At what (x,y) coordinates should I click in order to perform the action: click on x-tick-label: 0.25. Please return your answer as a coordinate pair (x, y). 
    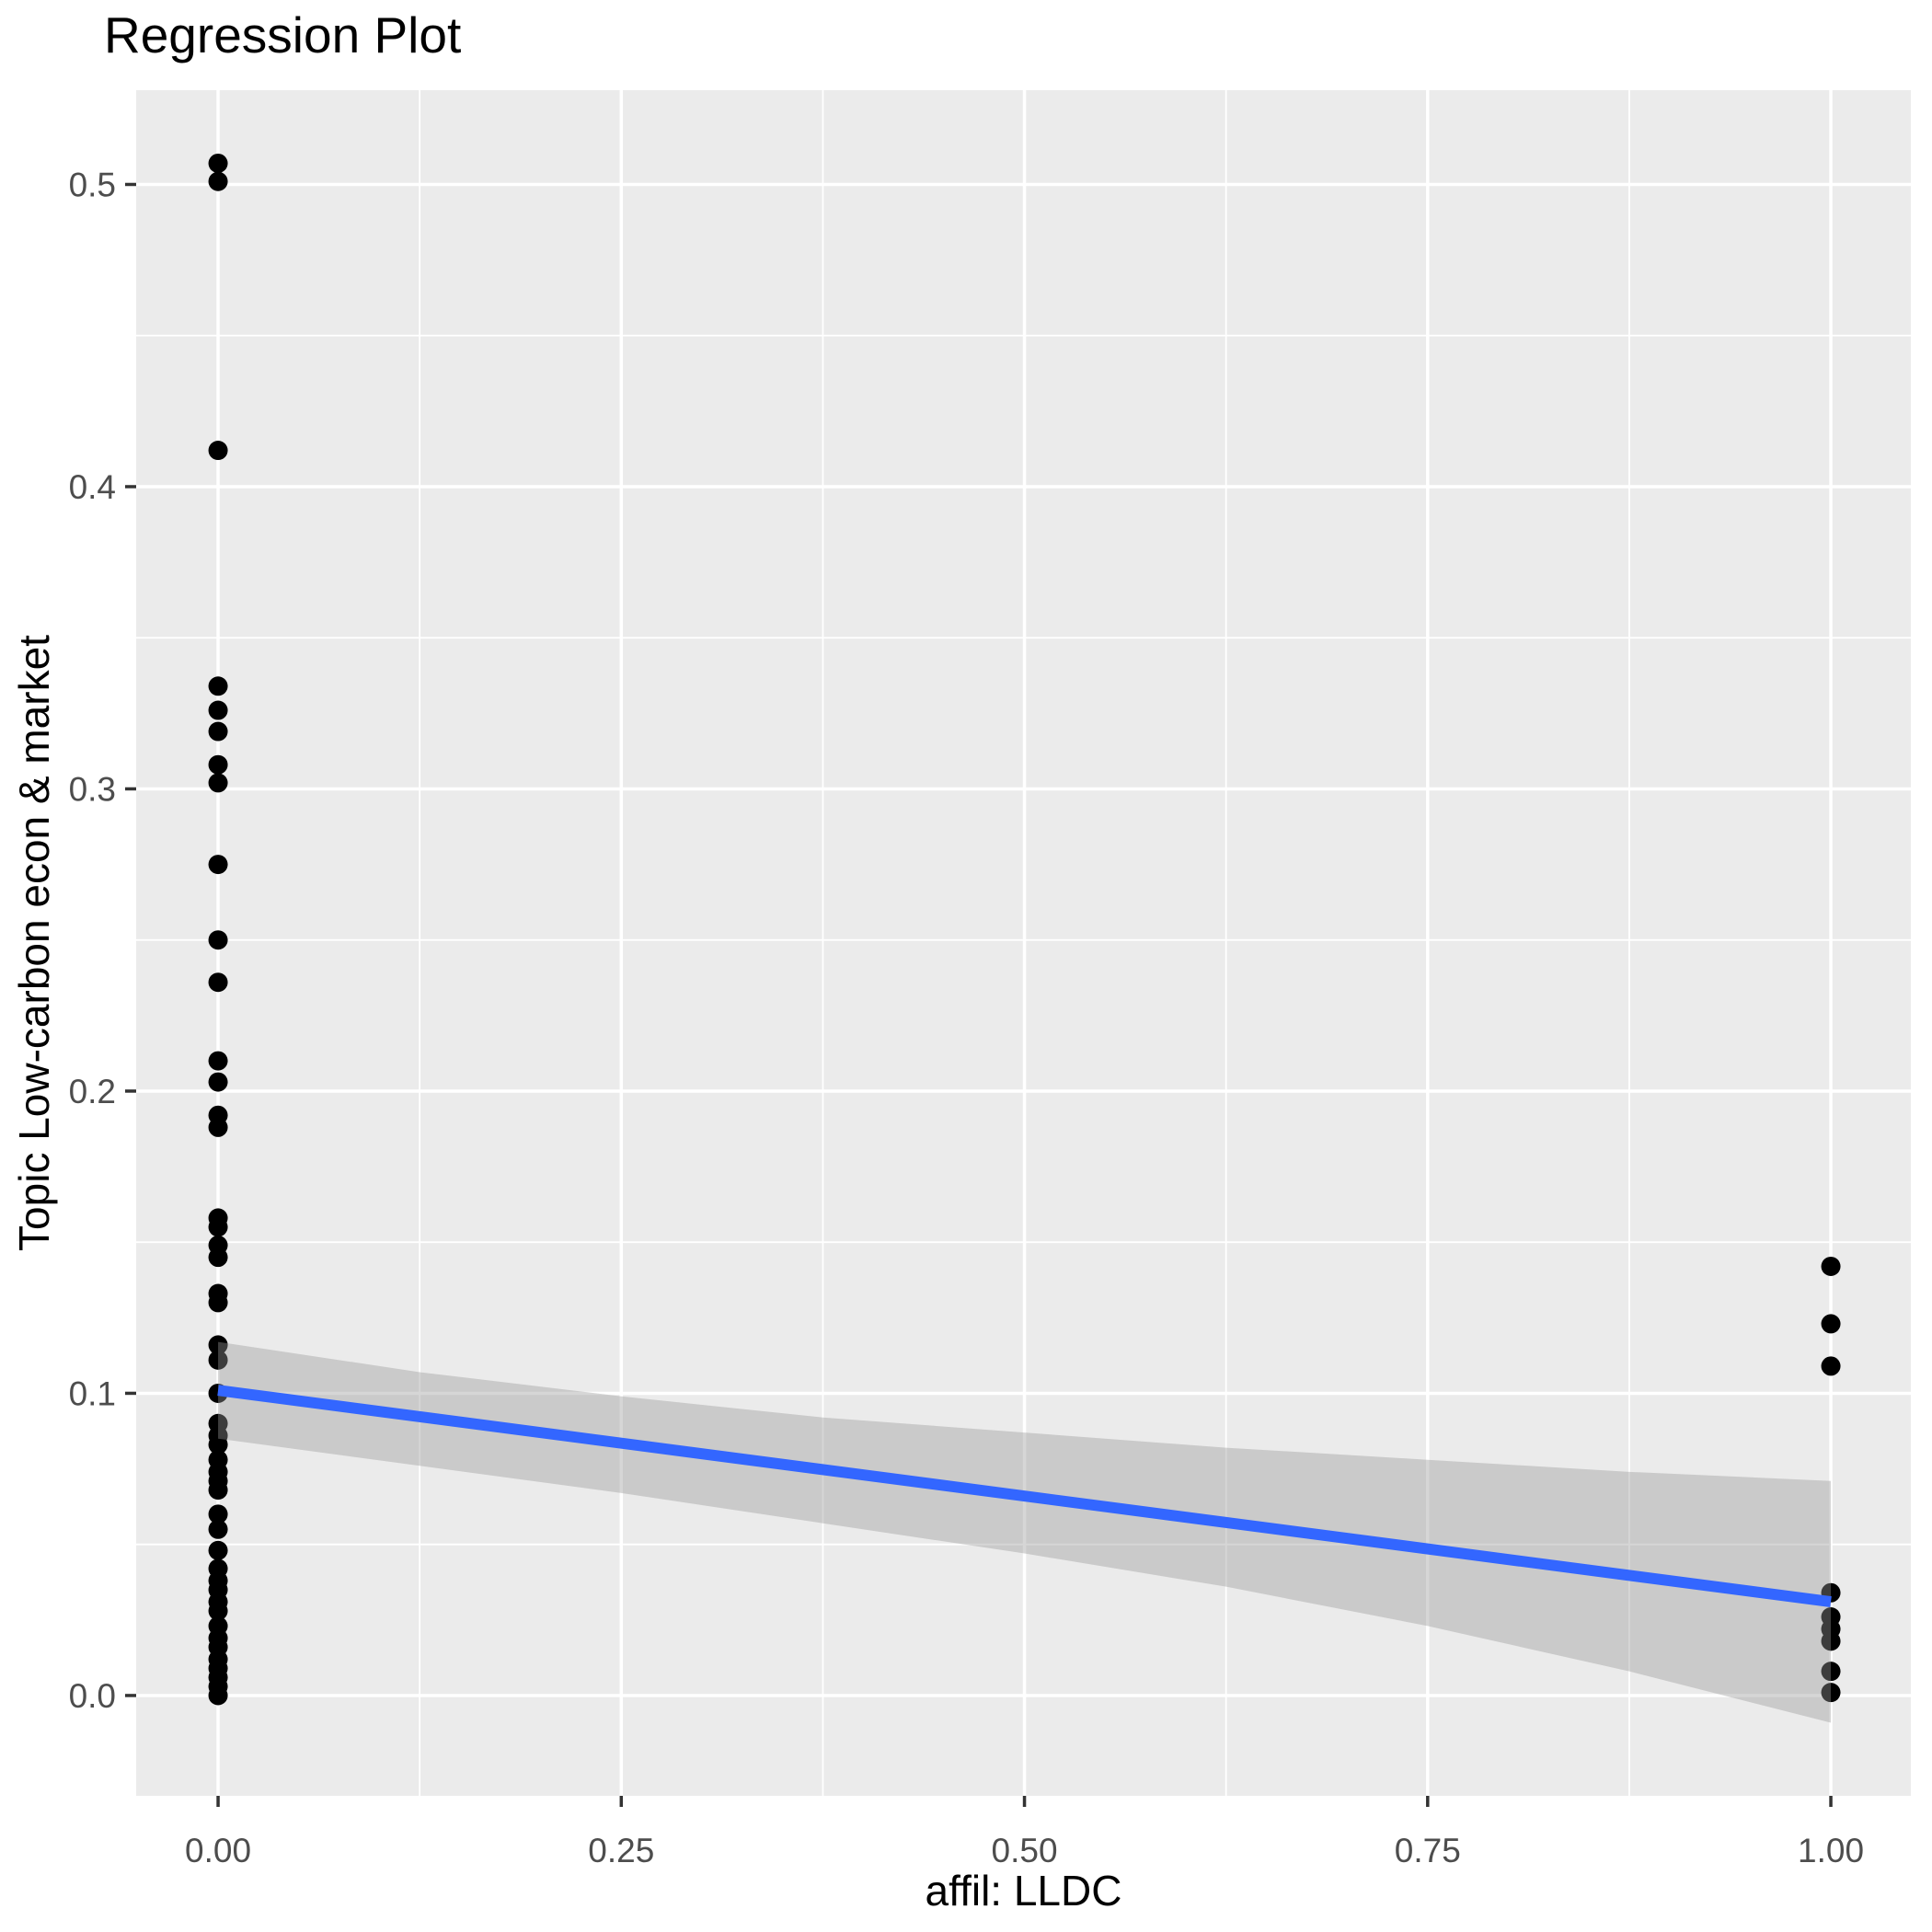
    Looking at the image, I should click on (621, 1850).